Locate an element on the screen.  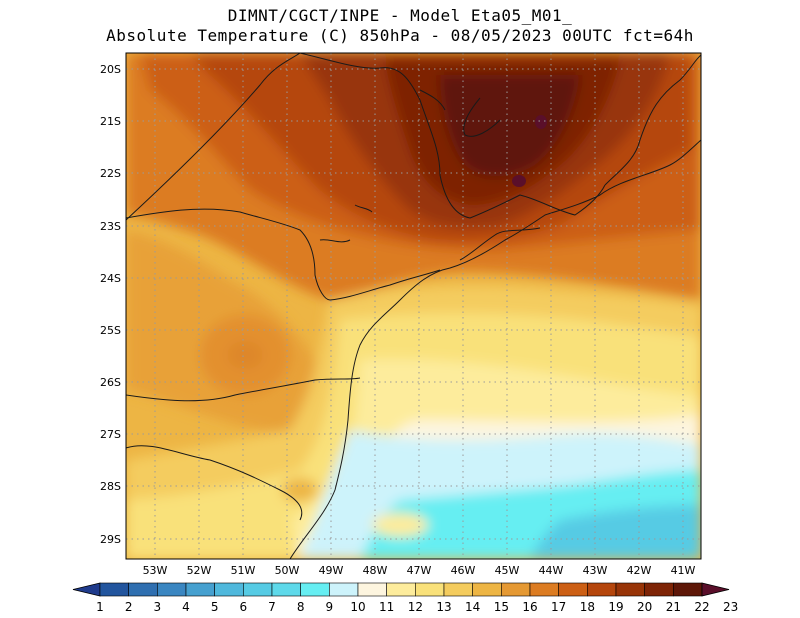
colorbar-label: 13 is located at coordinates (443, 607).